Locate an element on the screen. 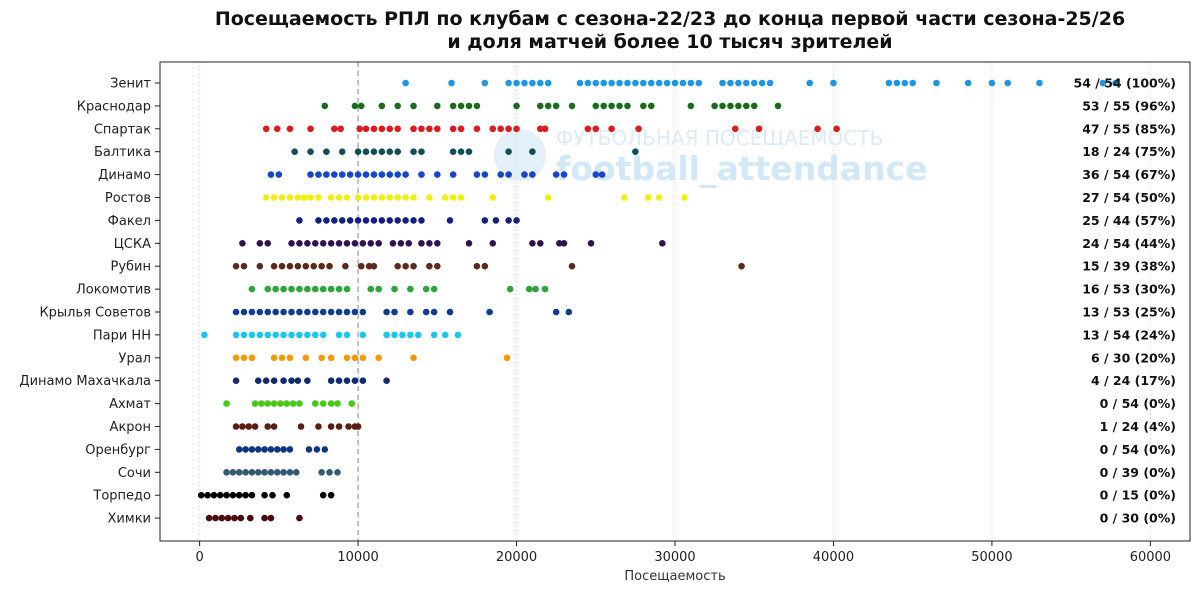  club-label: Ростов is located at coordinates (128, 198).